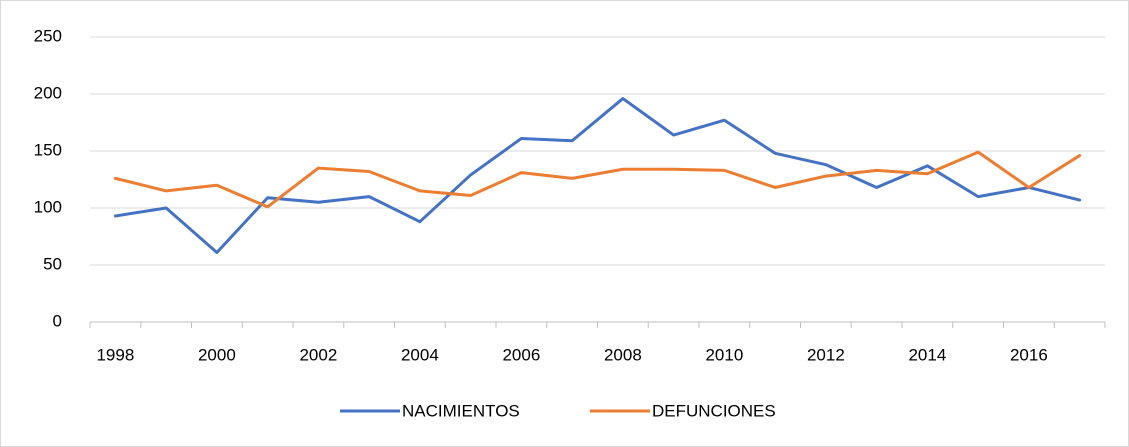  I want to click on x-tick-label: 2004, so click(420, 354).